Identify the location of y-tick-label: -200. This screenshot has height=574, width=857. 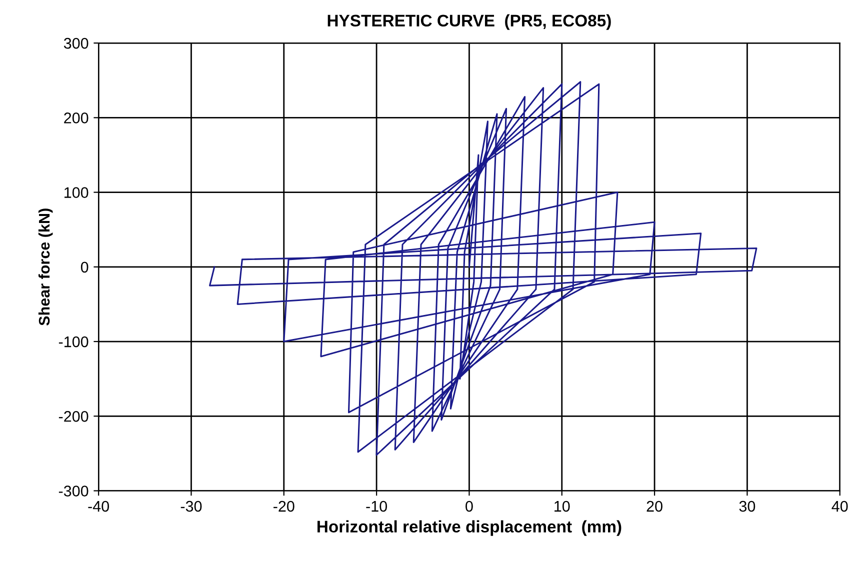
(73, 416).